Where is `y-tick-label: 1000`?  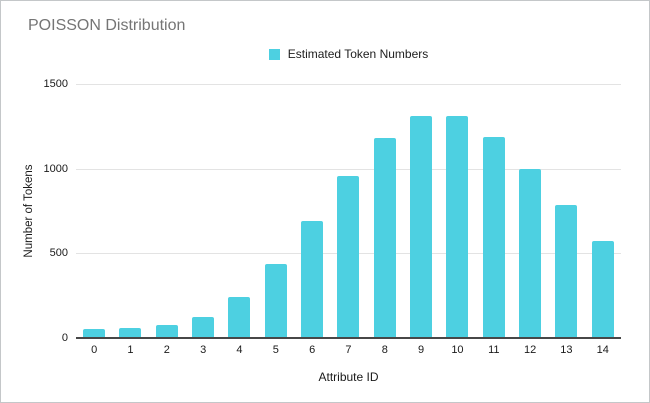 y-tick-label: 1000 is located at coordinates (55, 168).